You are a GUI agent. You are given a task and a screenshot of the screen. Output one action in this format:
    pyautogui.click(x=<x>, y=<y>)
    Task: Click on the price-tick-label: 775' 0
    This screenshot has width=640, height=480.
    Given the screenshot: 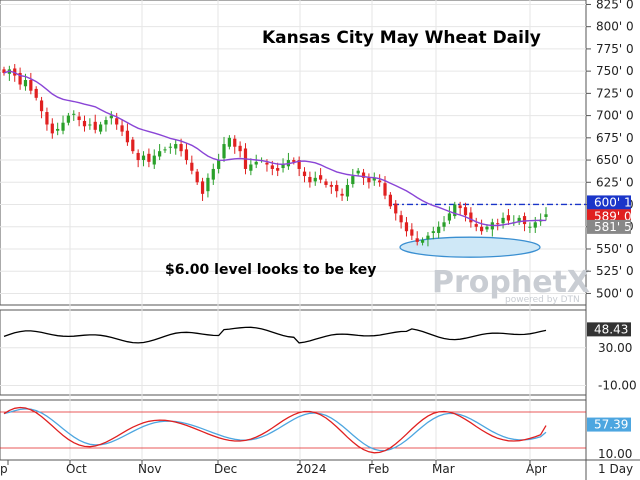 What is the action you would take?
    pyautogui.click(x=615, y=49)
    